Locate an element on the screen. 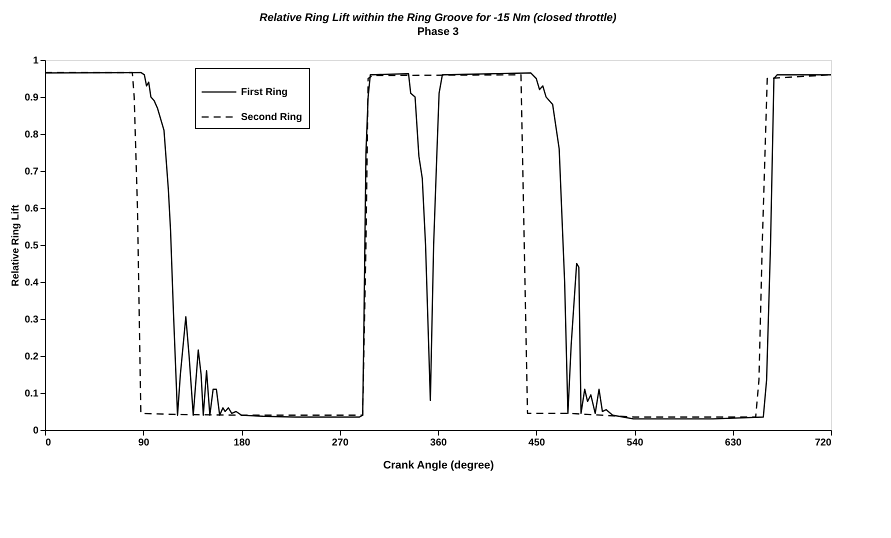  y-tick-label: 0.8 is located at coordinates (31, 135).